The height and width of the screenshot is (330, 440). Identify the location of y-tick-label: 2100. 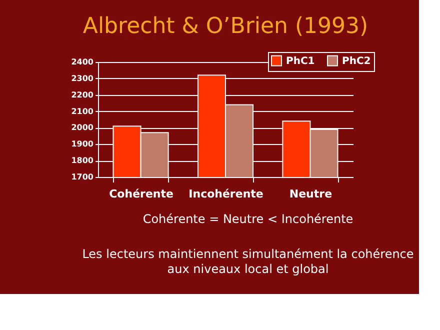
(82, 111).